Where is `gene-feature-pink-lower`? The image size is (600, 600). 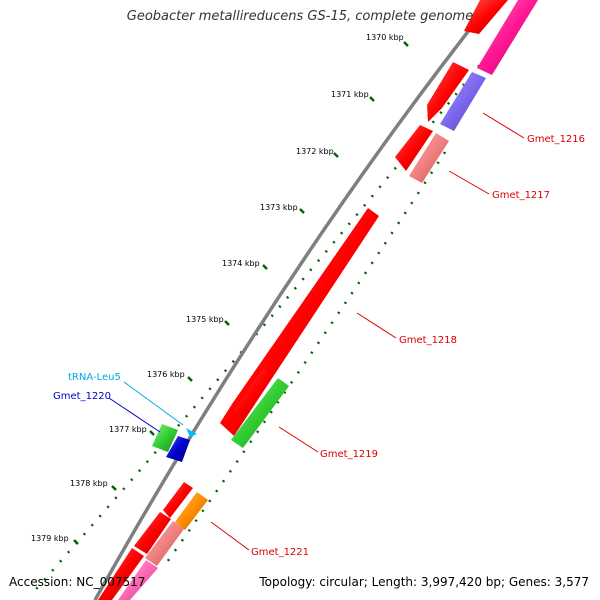
gene-feature-pink-lower is located at coordinates (164, 543).